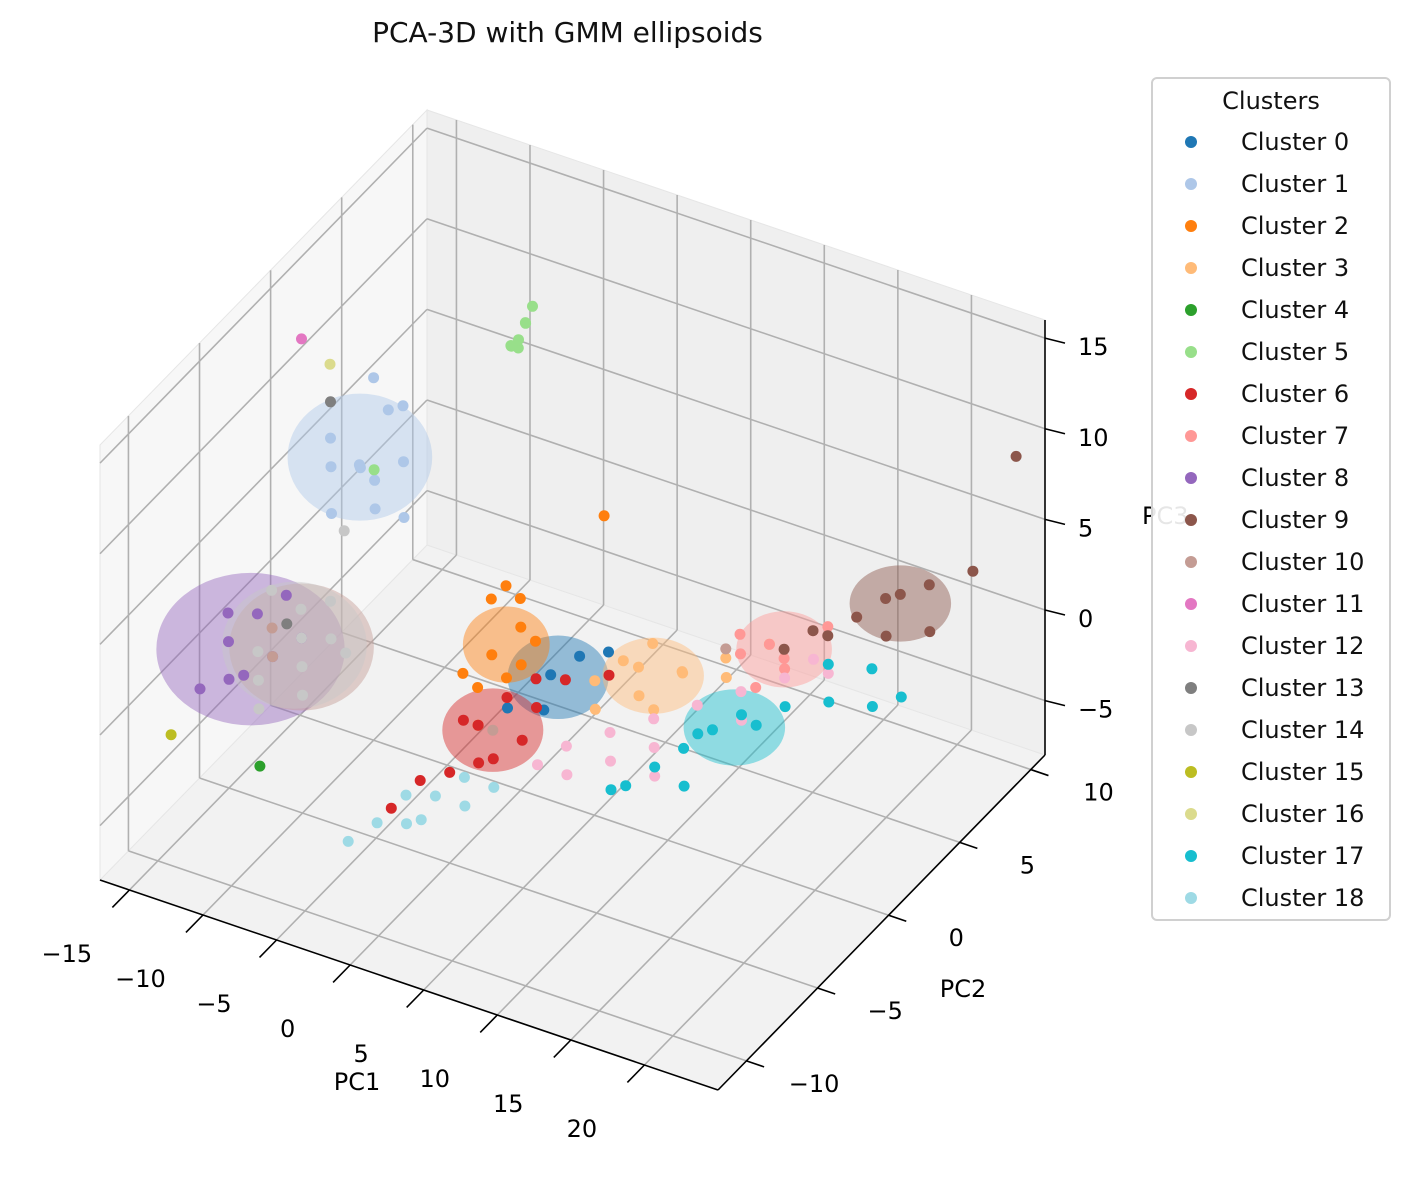 This screenshot has width=1414, height=1178. Describe the element at coordinates (1095, 710) in the screenshot. I see `z-tick-label: −5` at that location.